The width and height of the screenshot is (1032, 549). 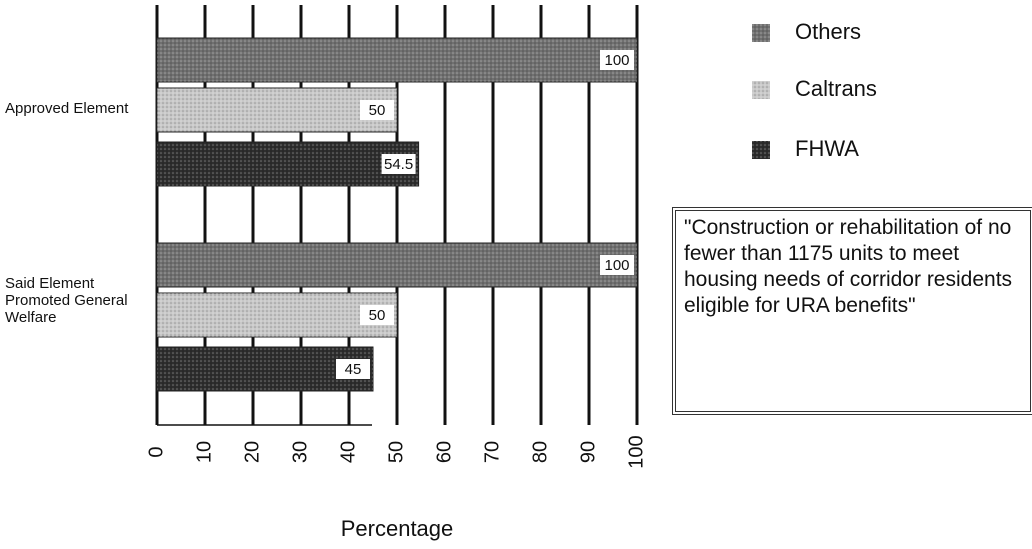 What do you see at coordinates (836, 88) in the screenshot?
I see `legend-label: Caltrans` at bounding box center [836, 88].